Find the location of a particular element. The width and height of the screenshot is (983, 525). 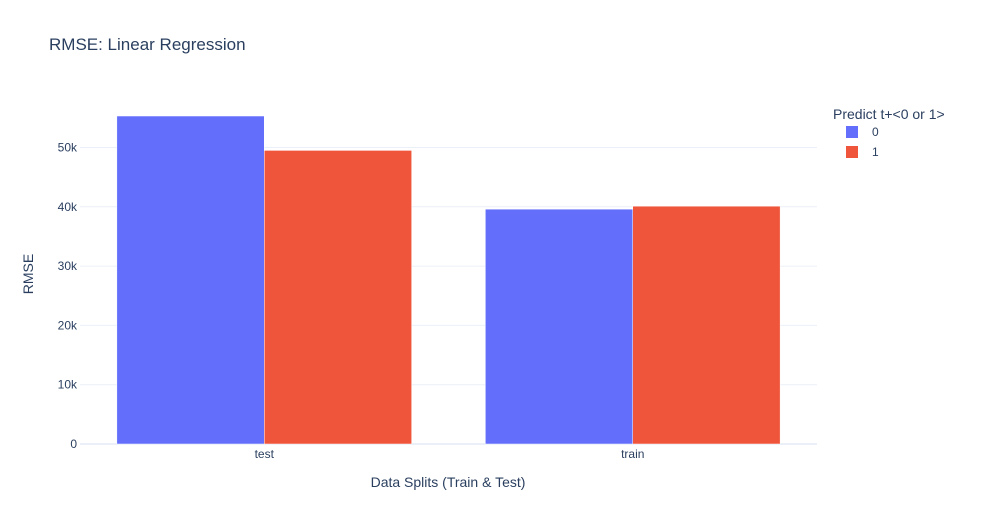

y-axis-title: RMSE is located at coordinates (28, 274).